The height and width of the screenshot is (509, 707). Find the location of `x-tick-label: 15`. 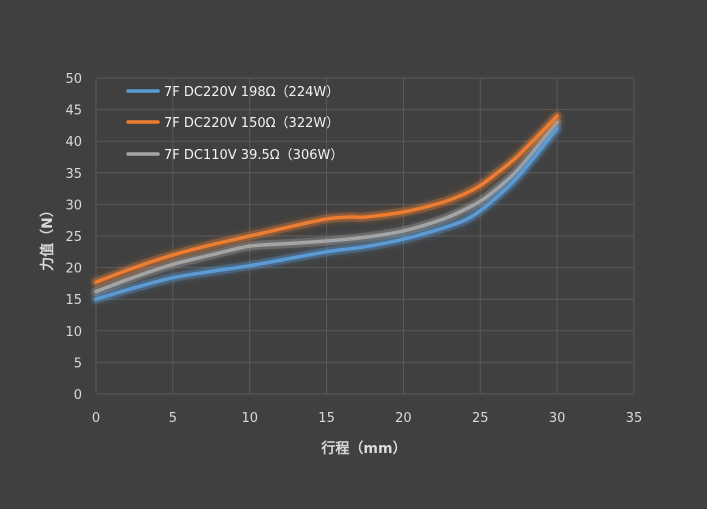

x-tick-label: 15 is located at coordinates (326, 418).